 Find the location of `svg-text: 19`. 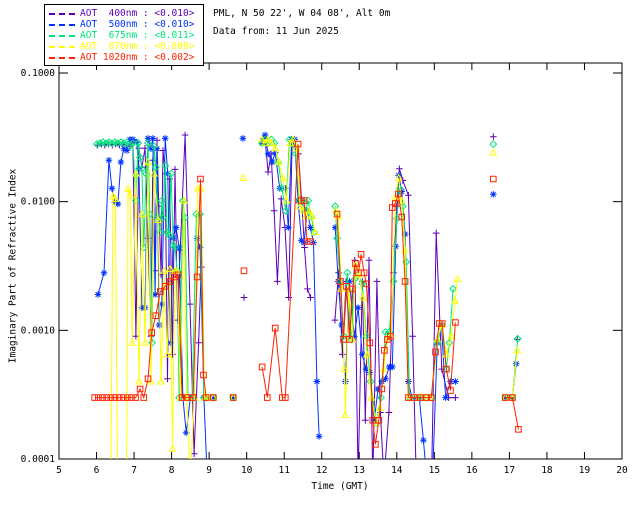

svg-text: 19 is located at coordinates (585, 470).